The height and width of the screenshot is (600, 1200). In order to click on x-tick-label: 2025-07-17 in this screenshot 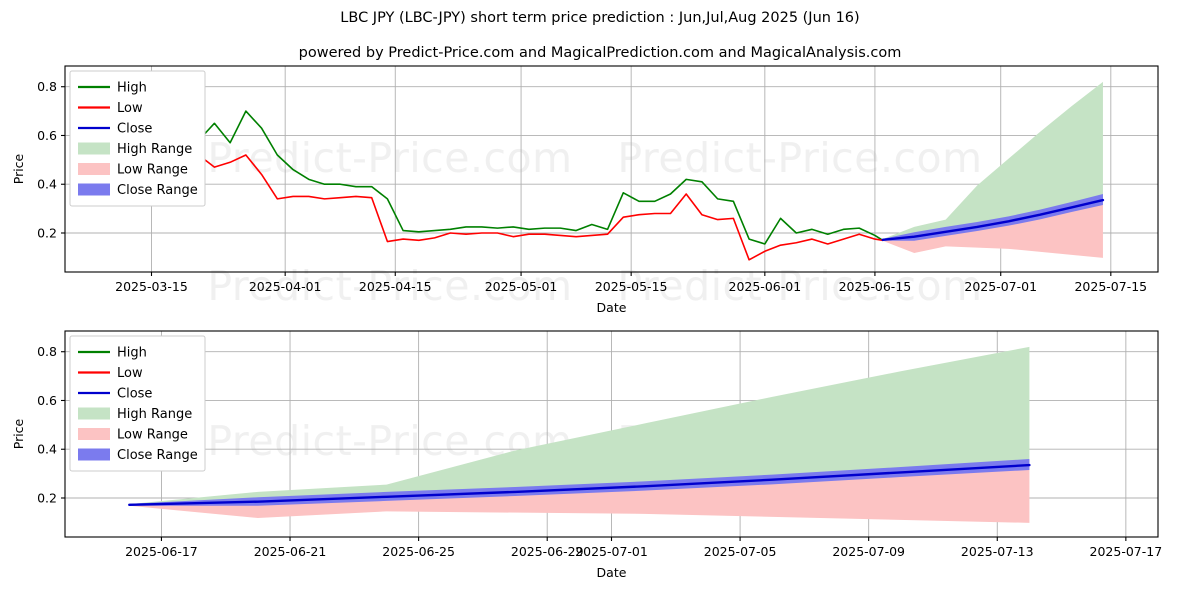, I will do `click(1126, 551)`.